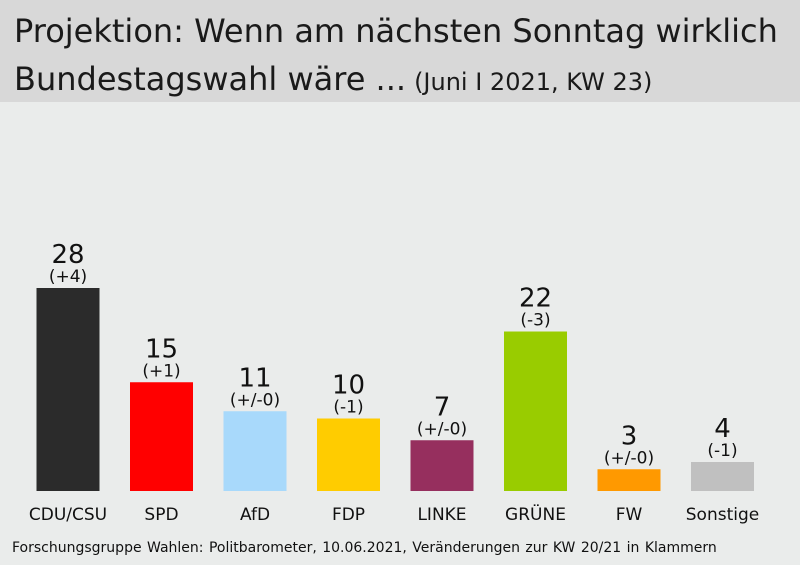  Describe the element at coordinates (161, 349) in the screenshot. I see `value-label-spd: 15` at that location.